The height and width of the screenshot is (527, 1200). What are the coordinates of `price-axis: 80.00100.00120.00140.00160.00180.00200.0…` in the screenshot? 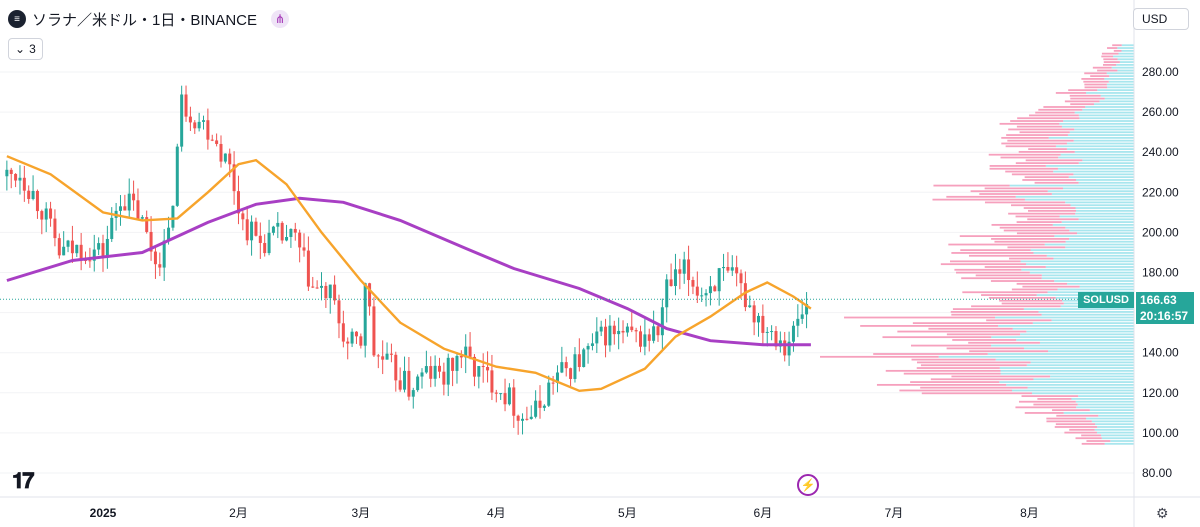 It's located at (1156, 263).